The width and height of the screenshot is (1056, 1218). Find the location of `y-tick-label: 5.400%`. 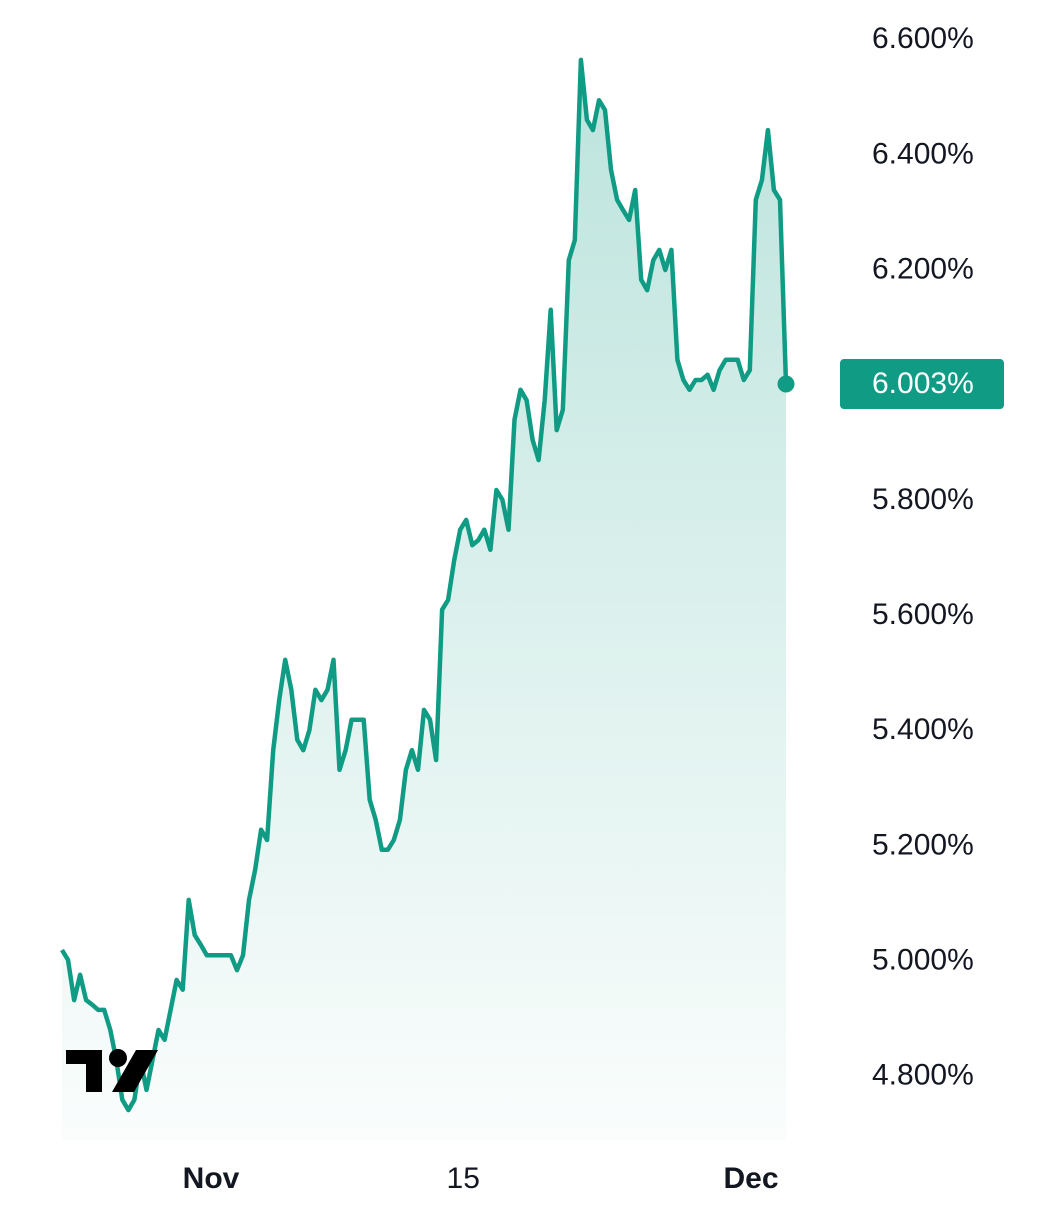

y-tick-label: 5.400% is located at coordinates (923, 729).